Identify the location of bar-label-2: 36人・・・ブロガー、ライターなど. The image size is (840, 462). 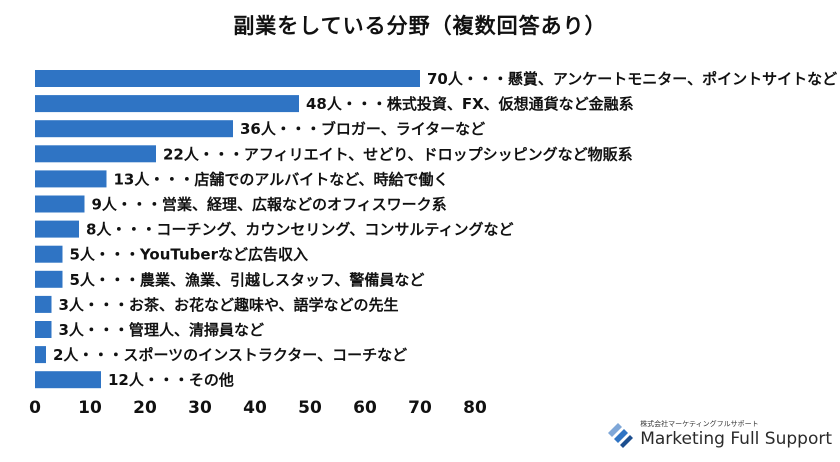
(362, 129).